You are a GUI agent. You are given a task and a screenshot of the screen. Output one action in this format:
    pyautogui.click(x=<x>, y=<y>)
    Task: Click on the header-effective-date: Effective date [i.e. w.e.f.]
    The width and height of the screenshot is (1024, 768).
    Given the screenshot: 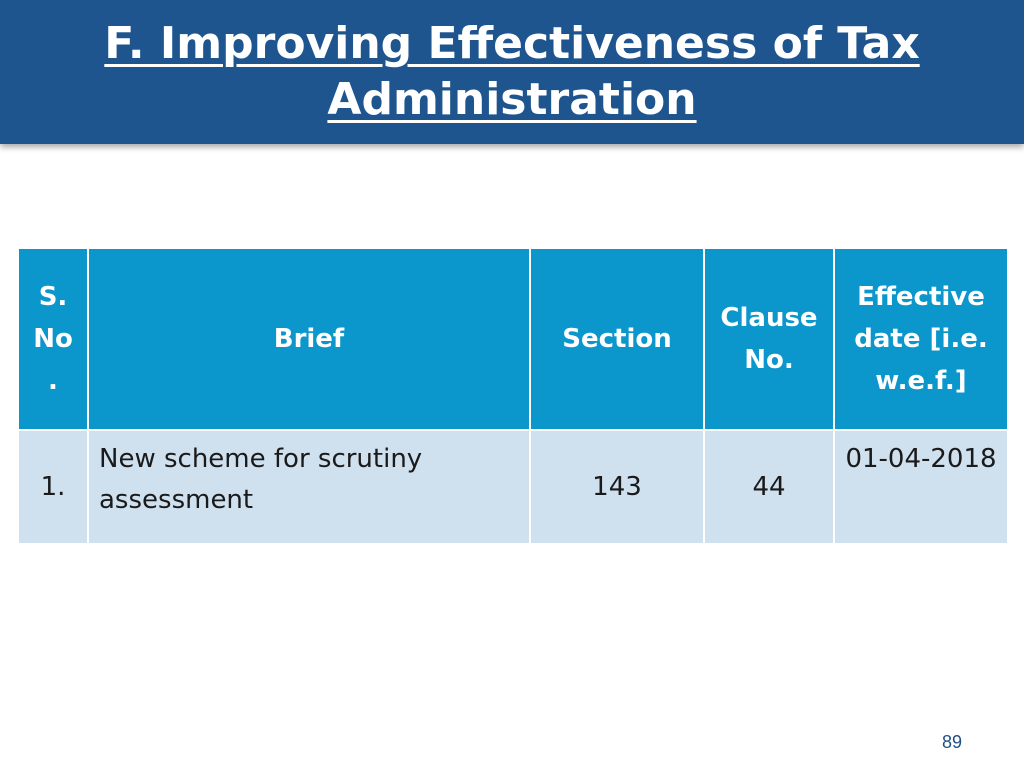 What is the action you would take?
    pyautogui.click(x=921, y=339)
    